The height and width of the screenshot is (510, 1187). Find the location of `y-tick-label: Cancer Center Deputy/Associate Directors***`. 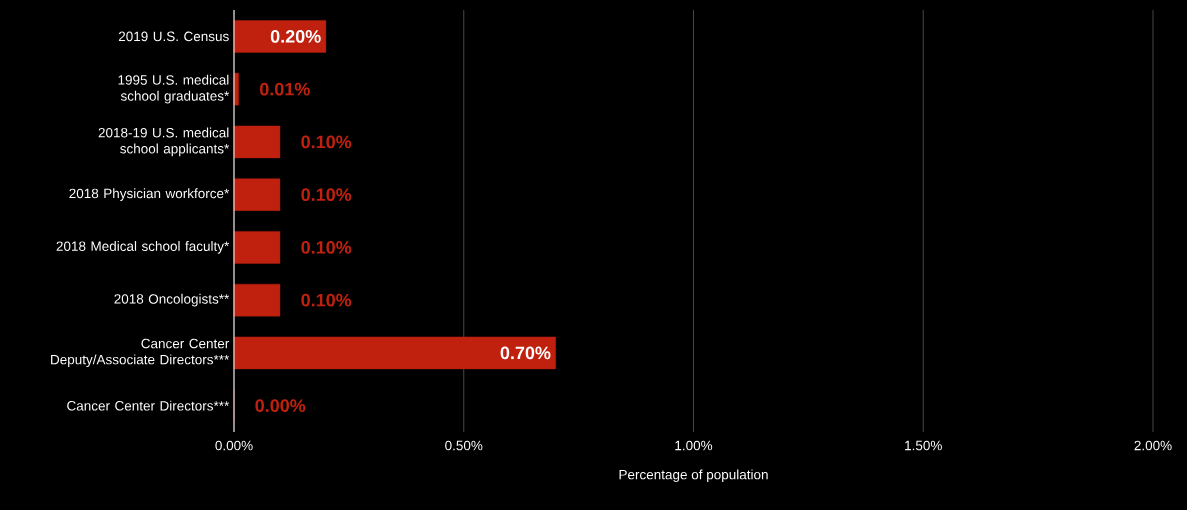

y-tick-label: Cancer Center Deputy/Associate Directors*** is located at coordinates (140, 352).